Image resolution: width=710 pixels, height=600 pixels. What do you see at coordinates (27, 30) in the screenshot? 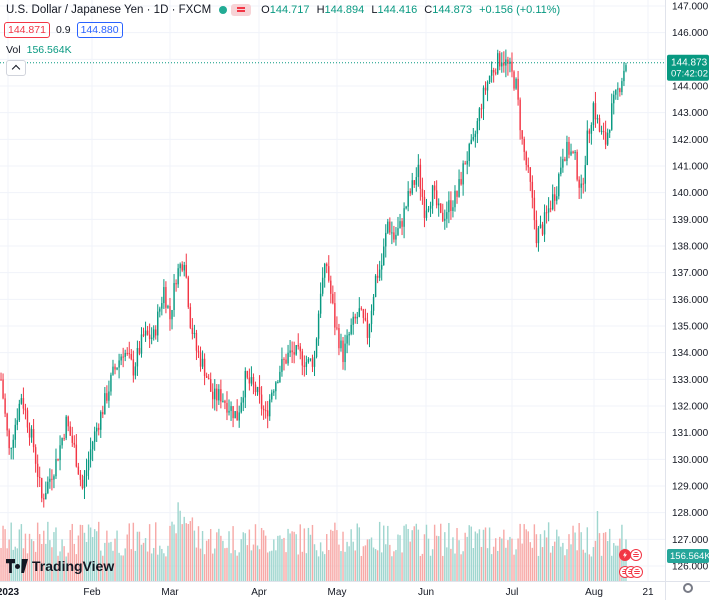
I see `sell-button: 144.871` at bounding box center [27, 30].